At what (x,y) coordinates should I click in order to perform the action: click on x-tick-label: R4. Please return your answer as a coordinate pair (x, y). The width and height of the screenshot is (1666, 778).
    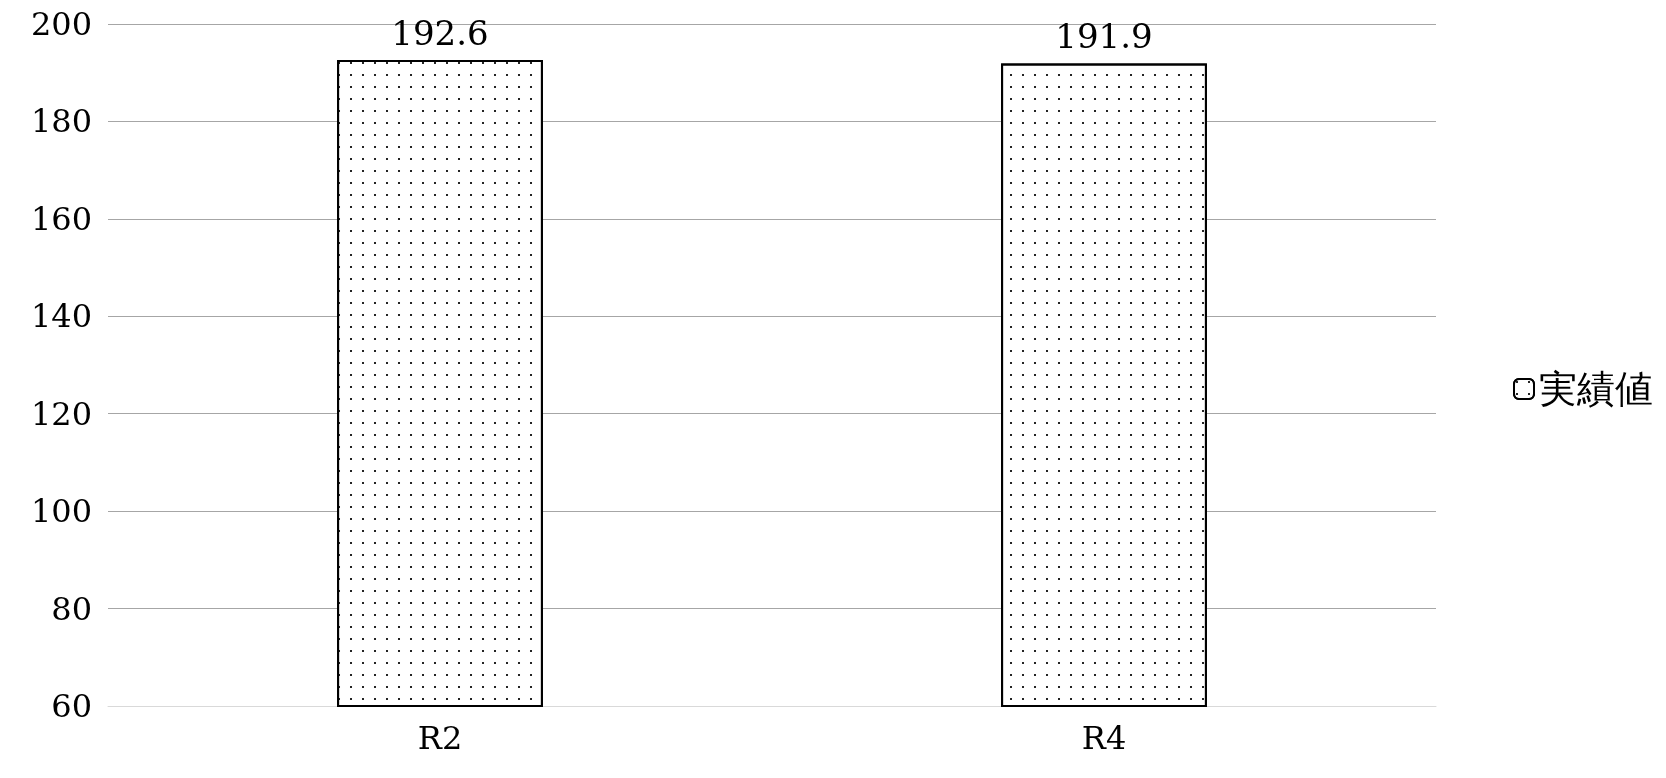
    Looking at the image, I should click on (1104, 738).